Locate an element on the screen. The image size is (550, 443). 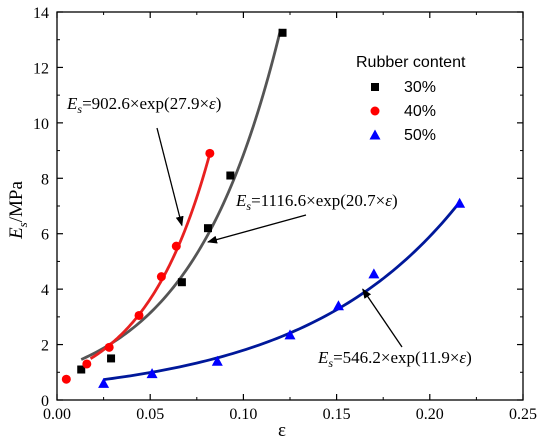
eq-body: =546.2×exp(11.9× is located at coordinates (396, 357).